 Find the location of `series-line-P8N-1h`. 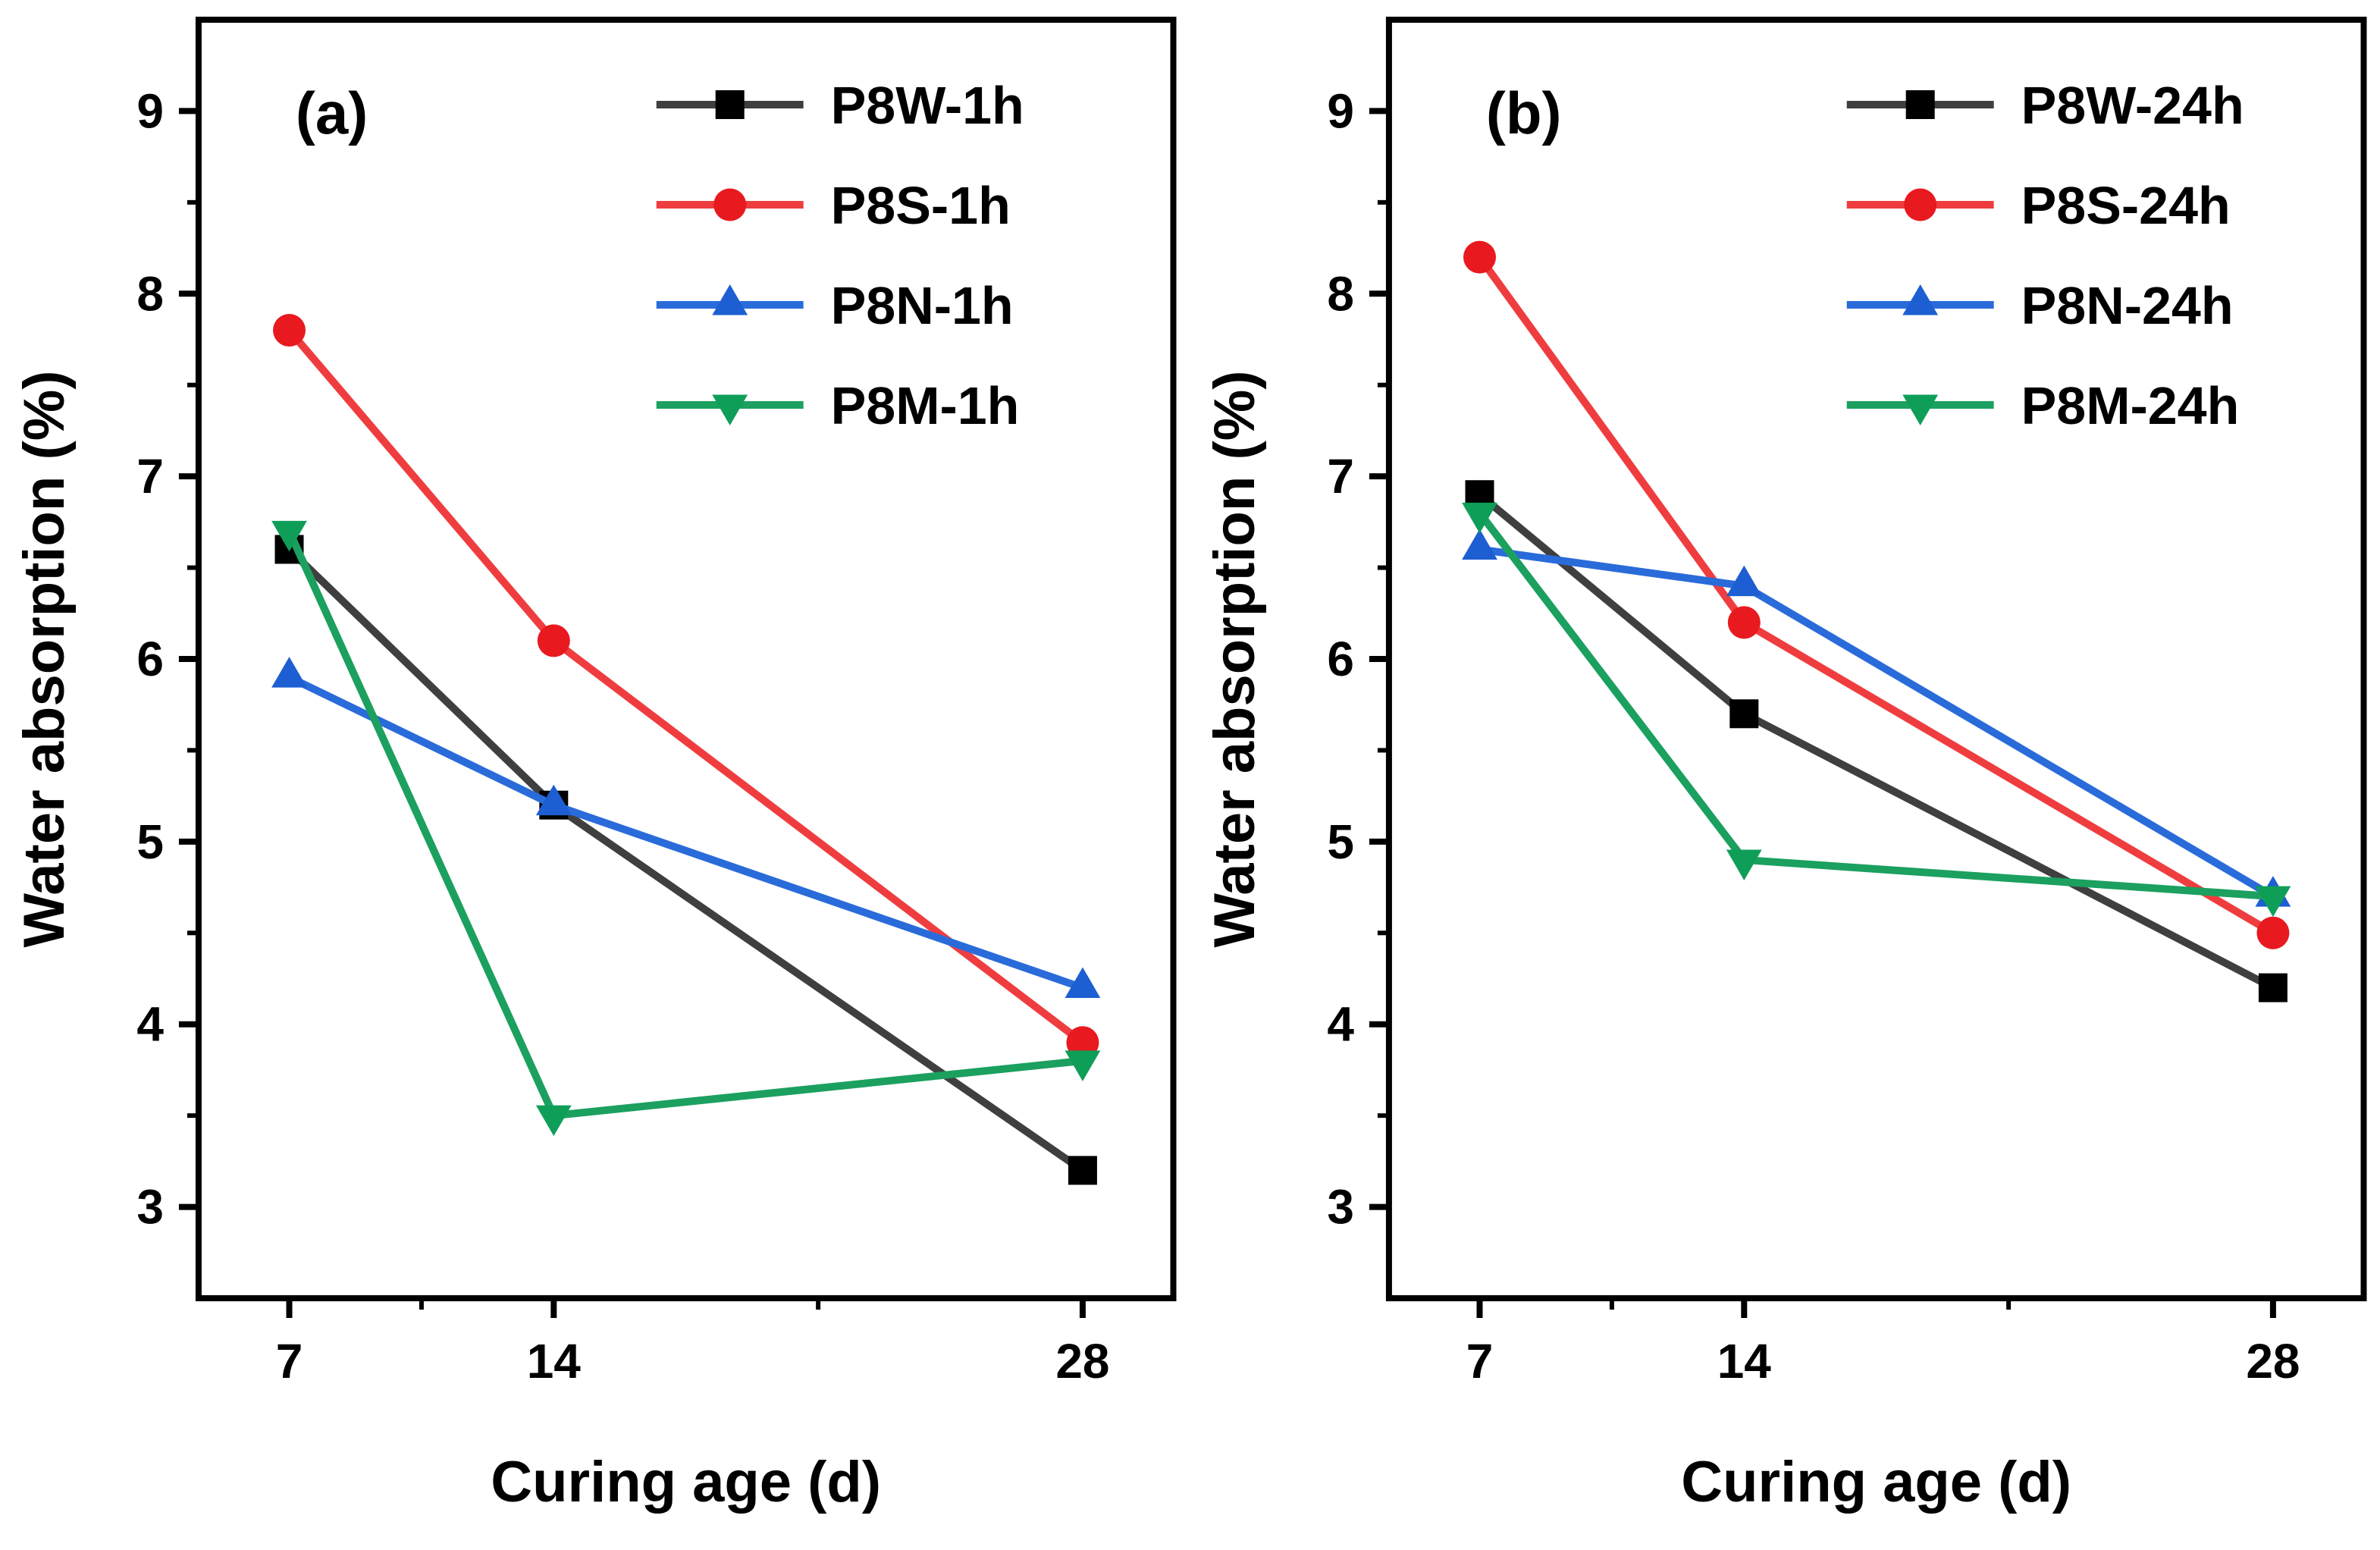

series-line-P8N-1h is located at coordinates (686, 832).